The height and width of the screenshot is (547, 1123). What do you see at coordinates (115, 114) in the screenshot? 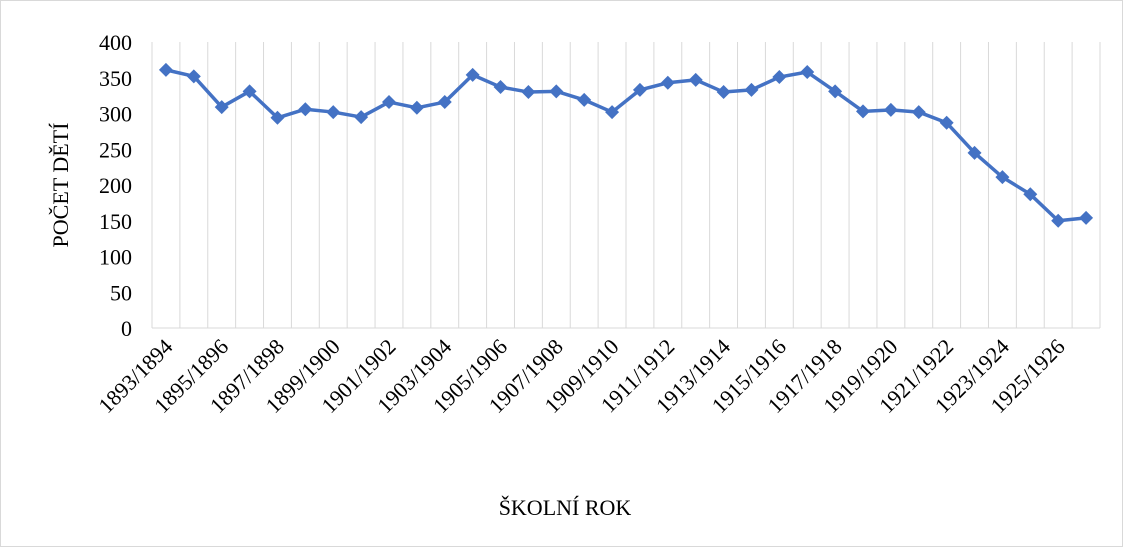
I see `y-tick-label: 300` at bounding box center [115, 114].